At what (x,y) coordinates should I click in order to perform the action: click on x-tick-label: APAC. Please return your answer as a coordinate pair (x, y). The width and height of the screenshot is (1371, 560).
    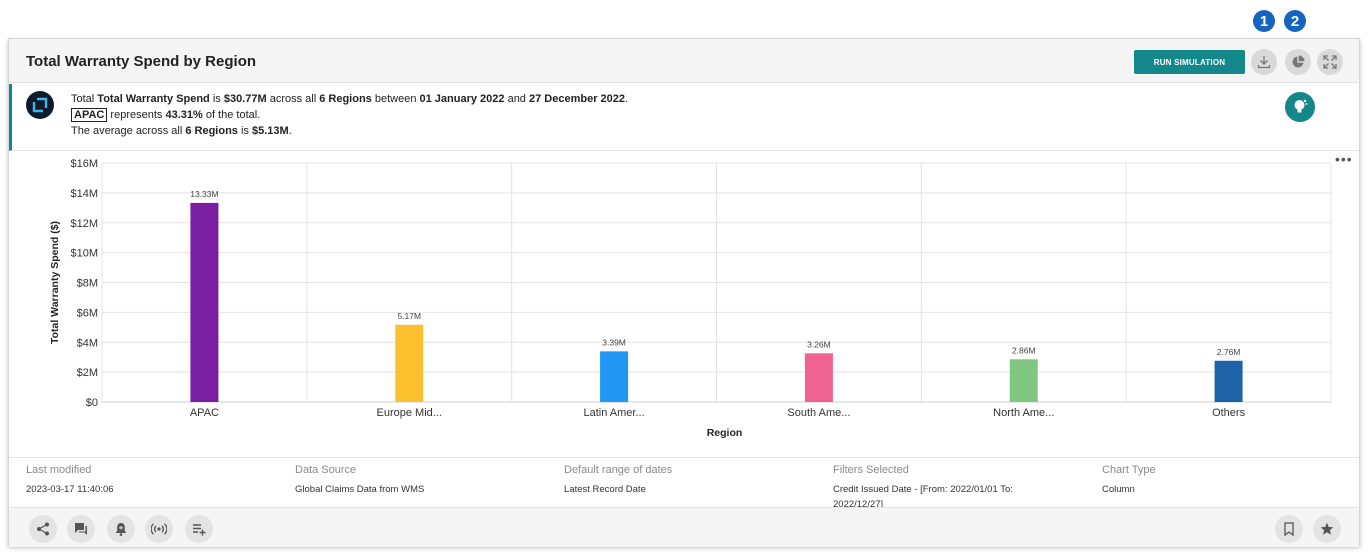
    Looking at the image, I should click on (204, 413).